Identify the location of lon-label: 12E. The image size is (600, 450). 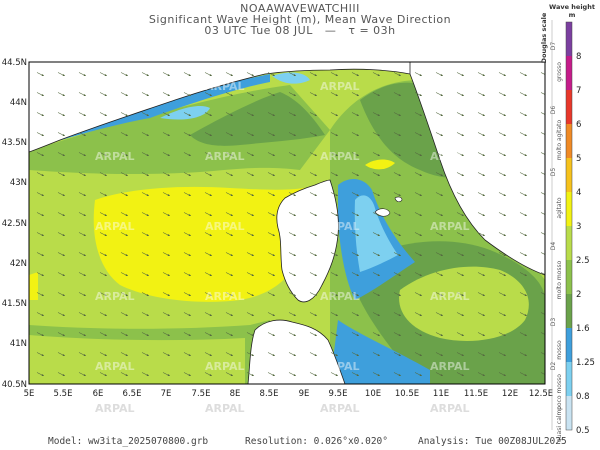
(510, 394).